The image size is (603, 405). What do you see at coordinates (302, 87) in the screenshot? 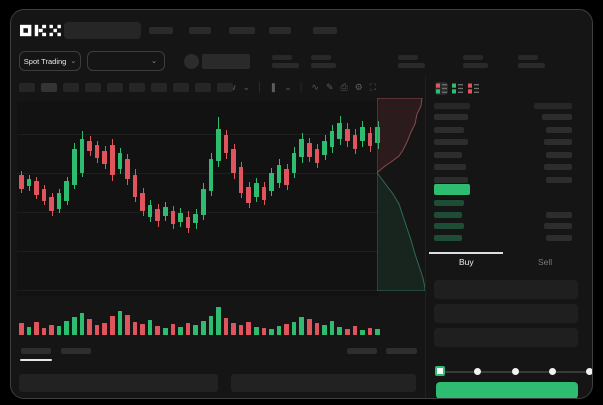
I see `chart-tools: ᴡ⌄│❚⌄│∿✎⎙⚙⛶` at bounding box center [302, 87].